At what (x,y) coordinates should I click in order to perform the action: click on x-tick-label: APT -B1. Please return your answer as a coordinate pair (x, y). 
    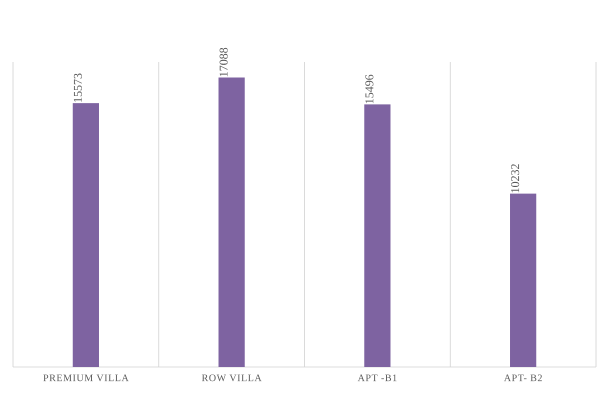
    Looking at the image, I should click on (377, 378).